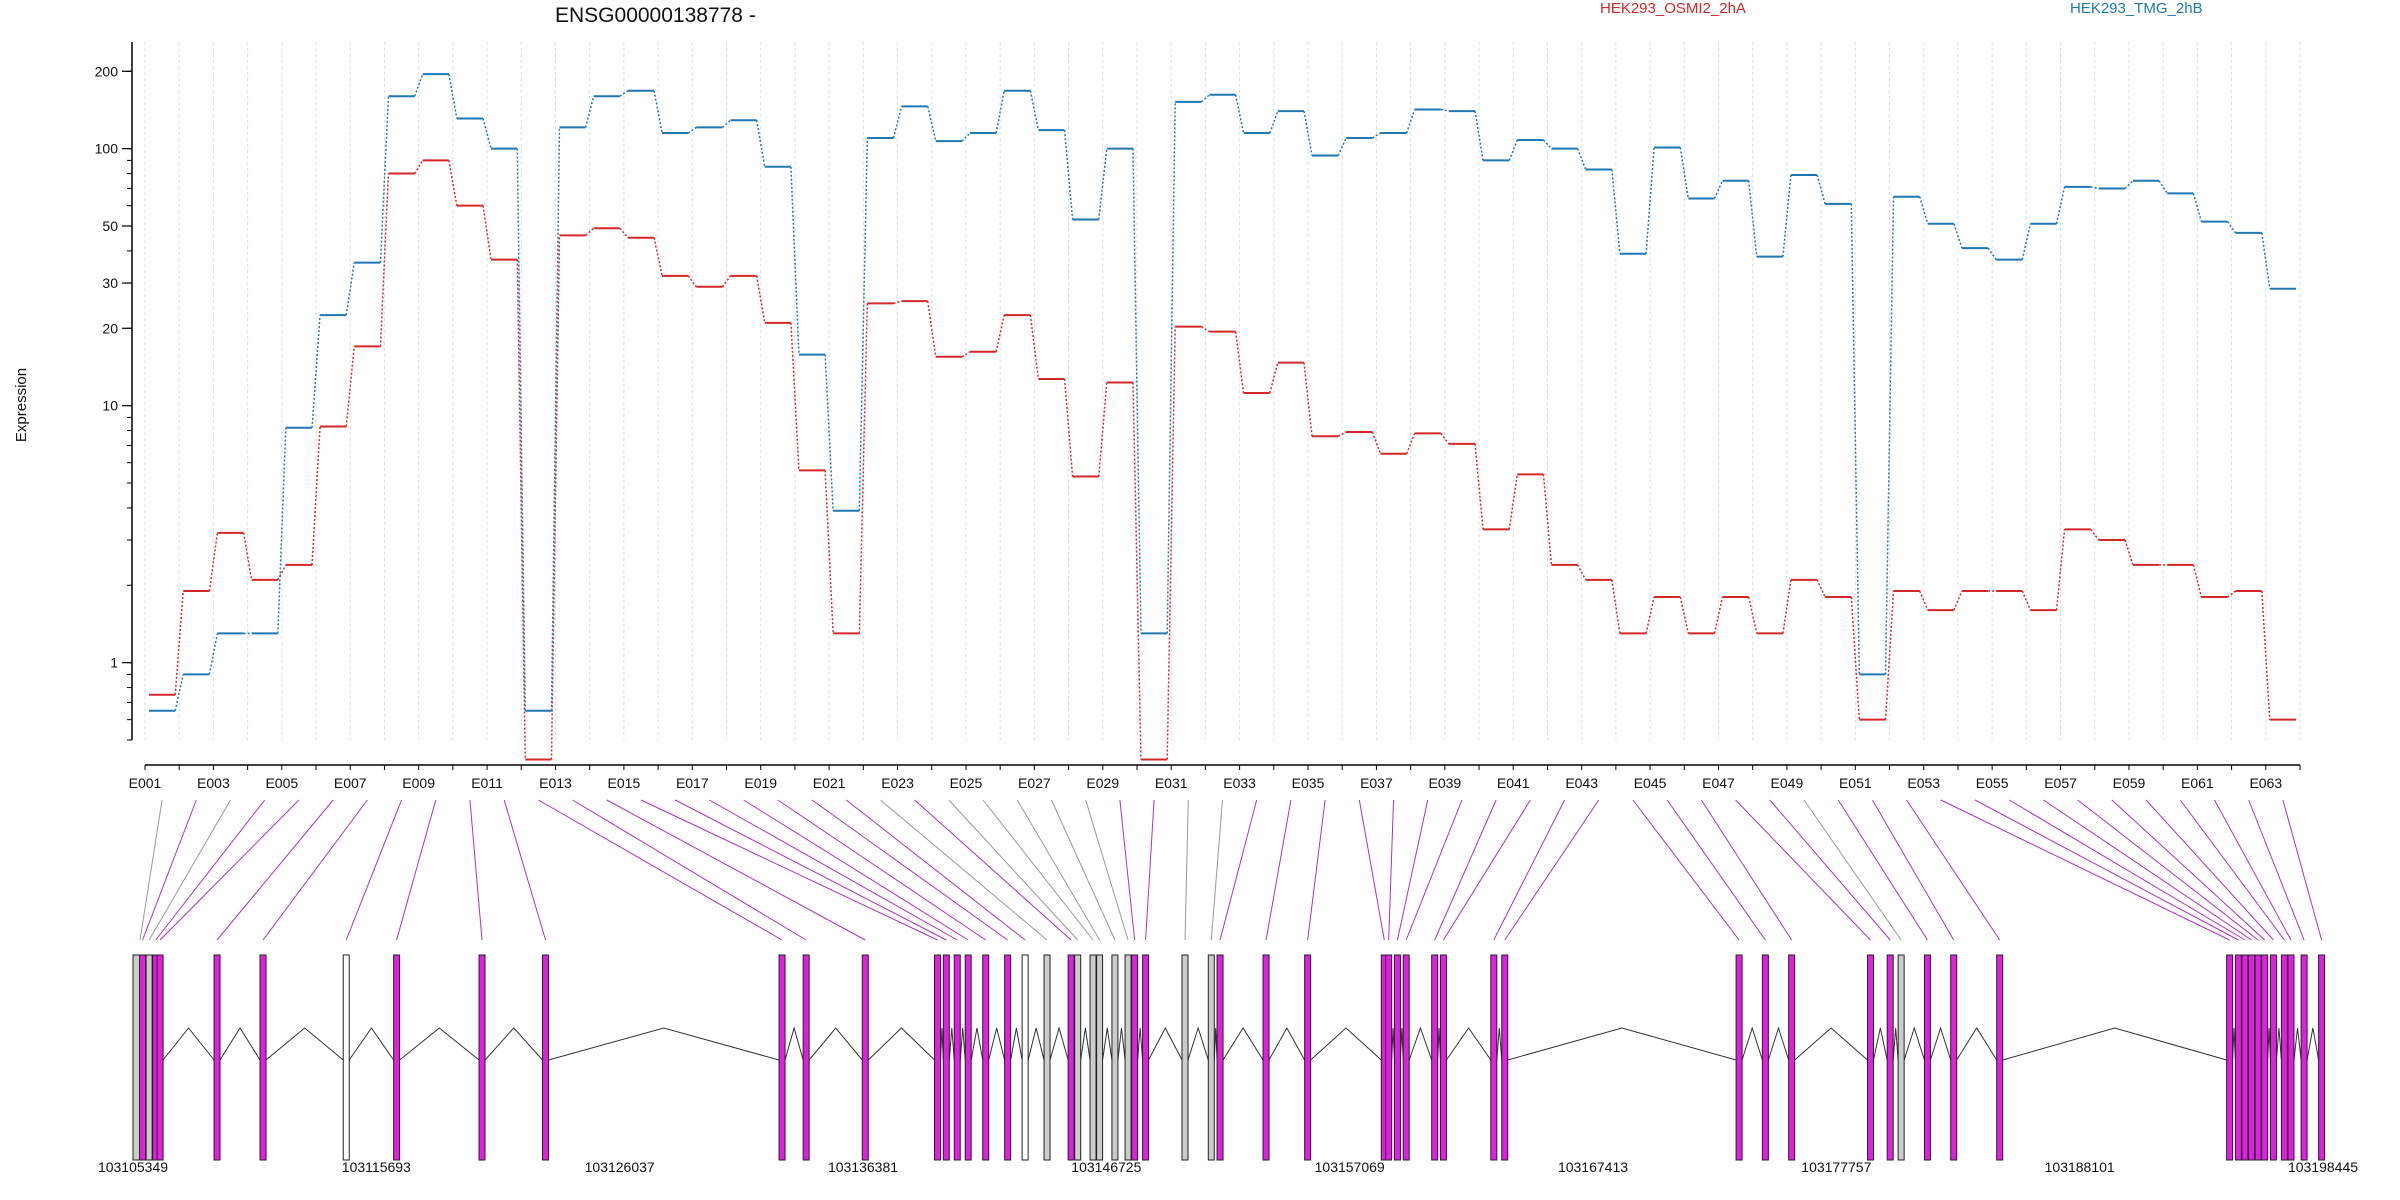  Describe the element at coordinates (1718, 783) in the screenshot. I see `x-tick-label: E047` at that location.